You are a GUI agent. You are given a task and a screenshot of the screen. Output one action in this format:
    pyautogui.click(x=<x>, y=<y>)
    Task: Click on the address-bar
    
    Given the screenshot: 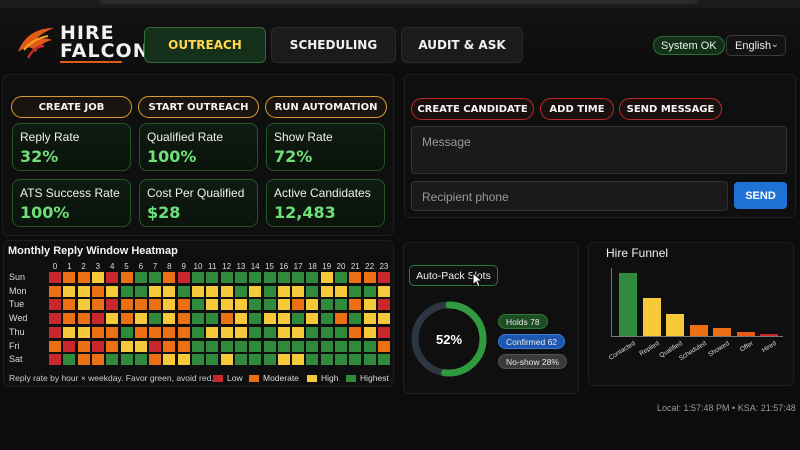 What is the action you would take?
    pyautogui.click(x=398, y=2)
    